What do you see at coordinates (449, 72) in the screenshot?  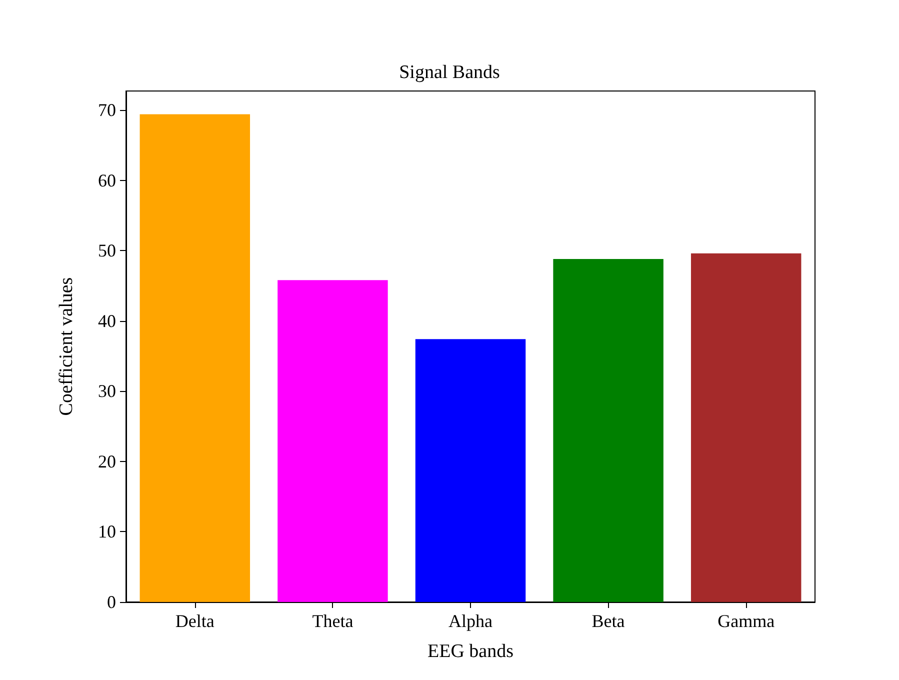 I see `chart-title: Signal Bands` at bounding box center [449, 72].